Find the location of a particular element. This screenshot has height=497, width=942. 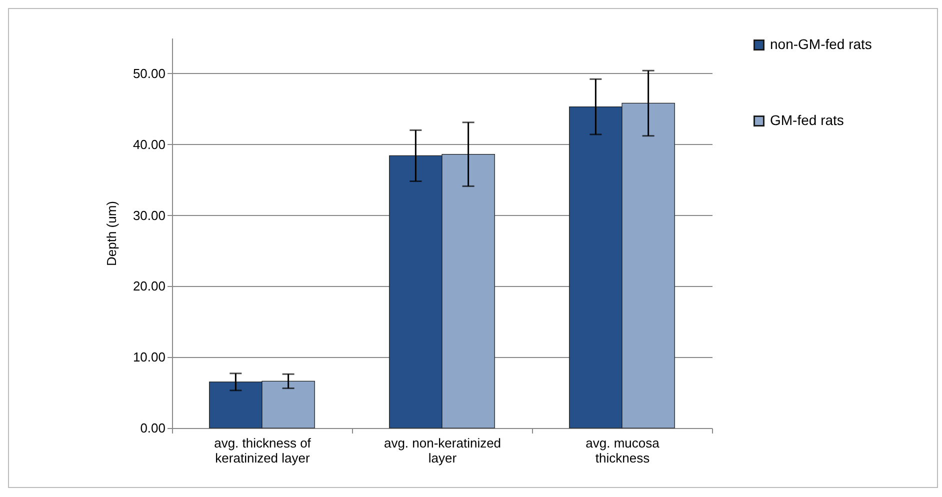

legend-label: GM-fed rats is located at coordinates (807, 120).